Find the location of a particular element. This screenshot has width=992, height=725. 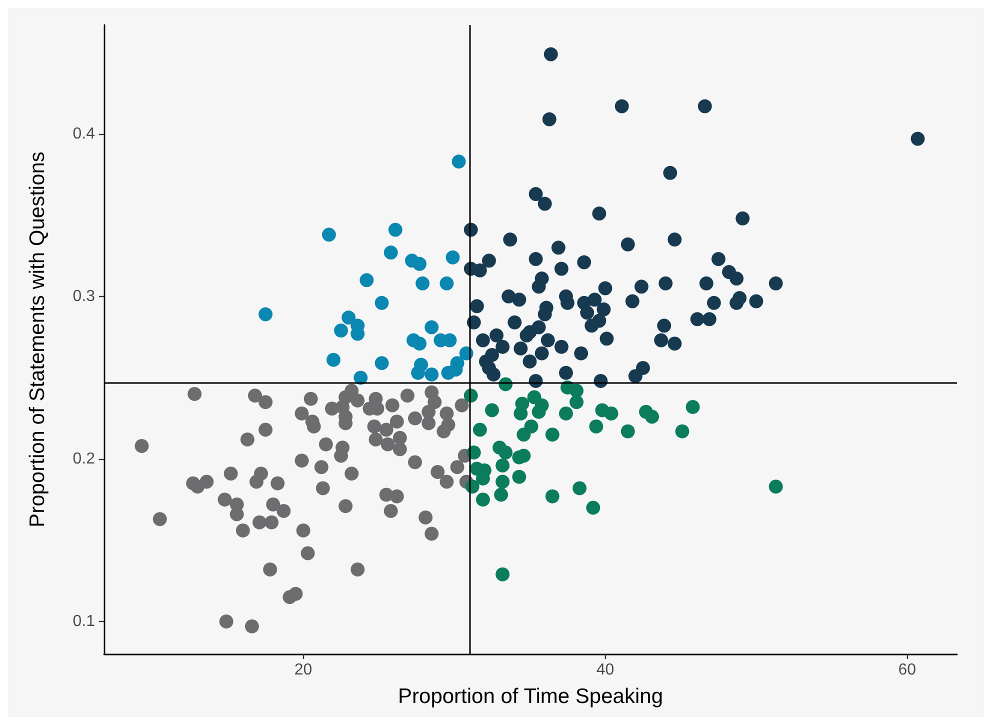

x-tick-label: 40 is located at coordinates (605, 670).